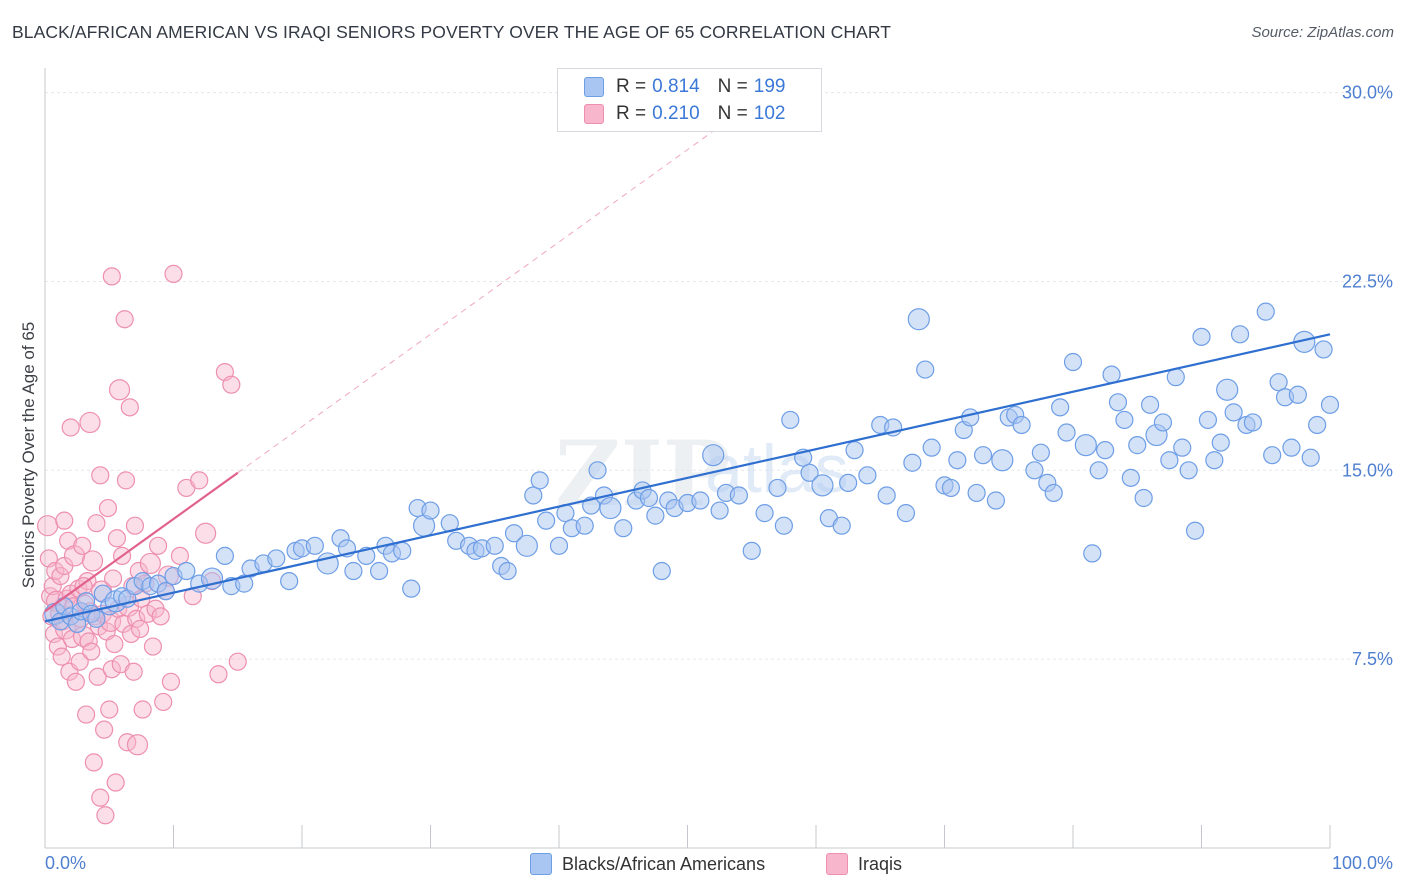 The height and width of the screenshot is (892, 1406). What do you see at coordinates (1367, 93) in the screenshot?
I see `y-tick-label: 30.0%` at bounding box center [1367, 93].